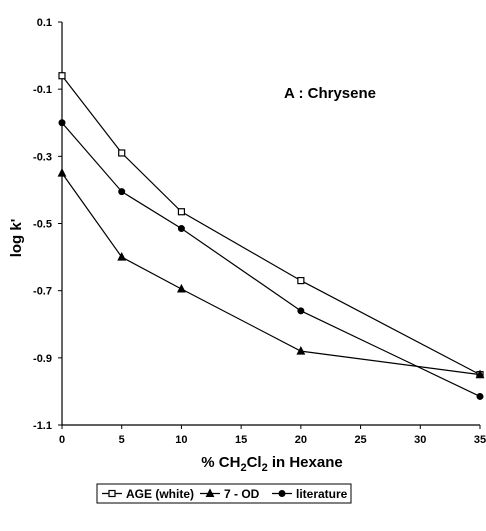  What do you see at coordinates (265, 468) in the screenshot?
I see `x-axis-label-sub-2b: 2` at bounding box center [265, 468].